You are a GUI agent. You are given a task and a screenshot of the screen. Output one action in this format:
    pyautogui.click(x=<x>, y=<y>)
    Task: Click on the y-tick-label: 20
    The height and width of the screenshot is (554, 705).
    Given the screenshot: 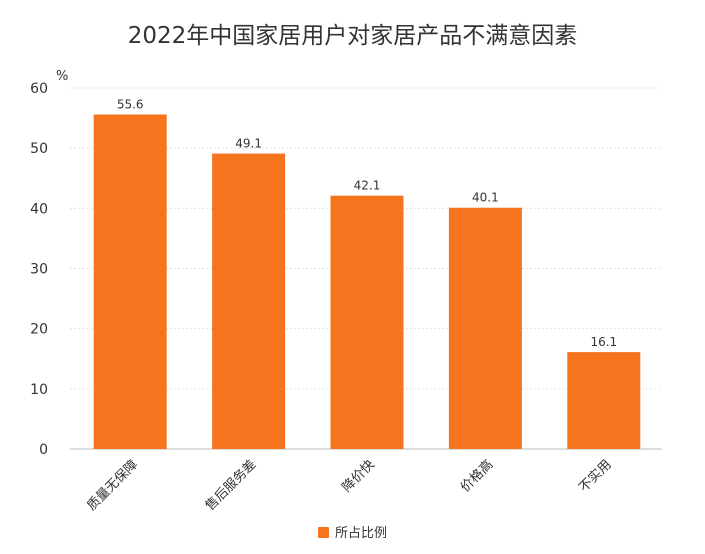 What is the action you would take?
    pyautogui.click(x=39, y=330)
    